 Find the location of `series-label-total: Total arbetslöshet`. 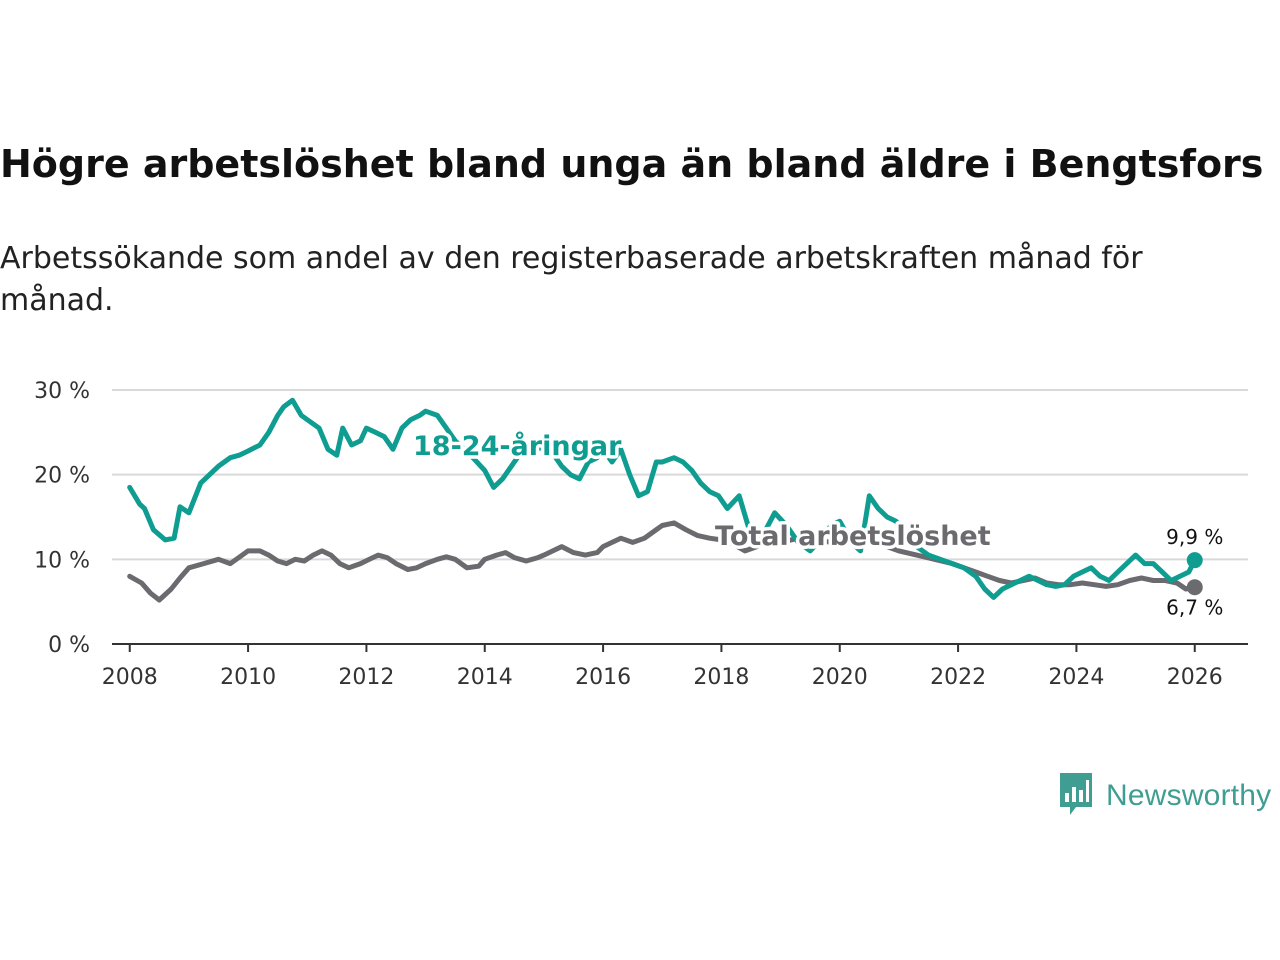

series-label-total: Total arbetslöshet is located at coordinates (853, 536).